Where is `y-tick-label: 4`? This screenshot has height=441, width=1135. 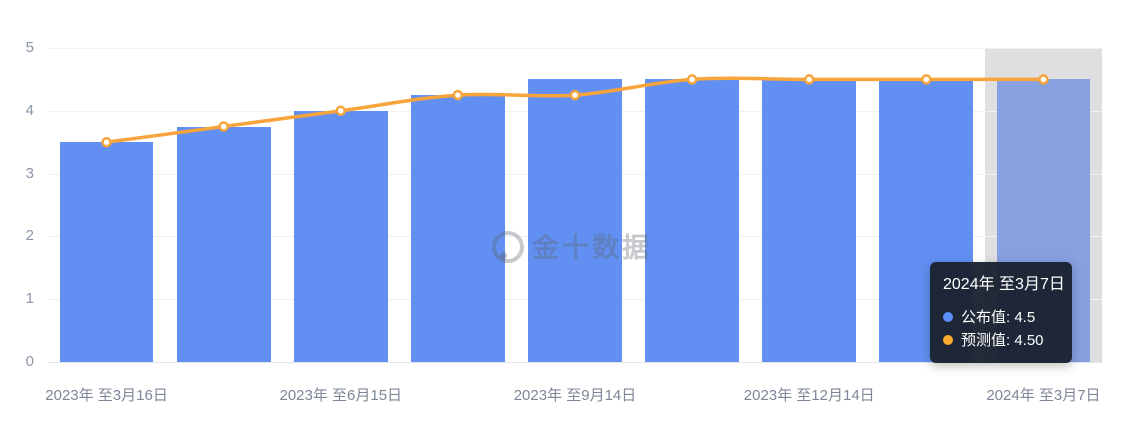
y-tick-label: 4 is located at coordinates (29, 110).